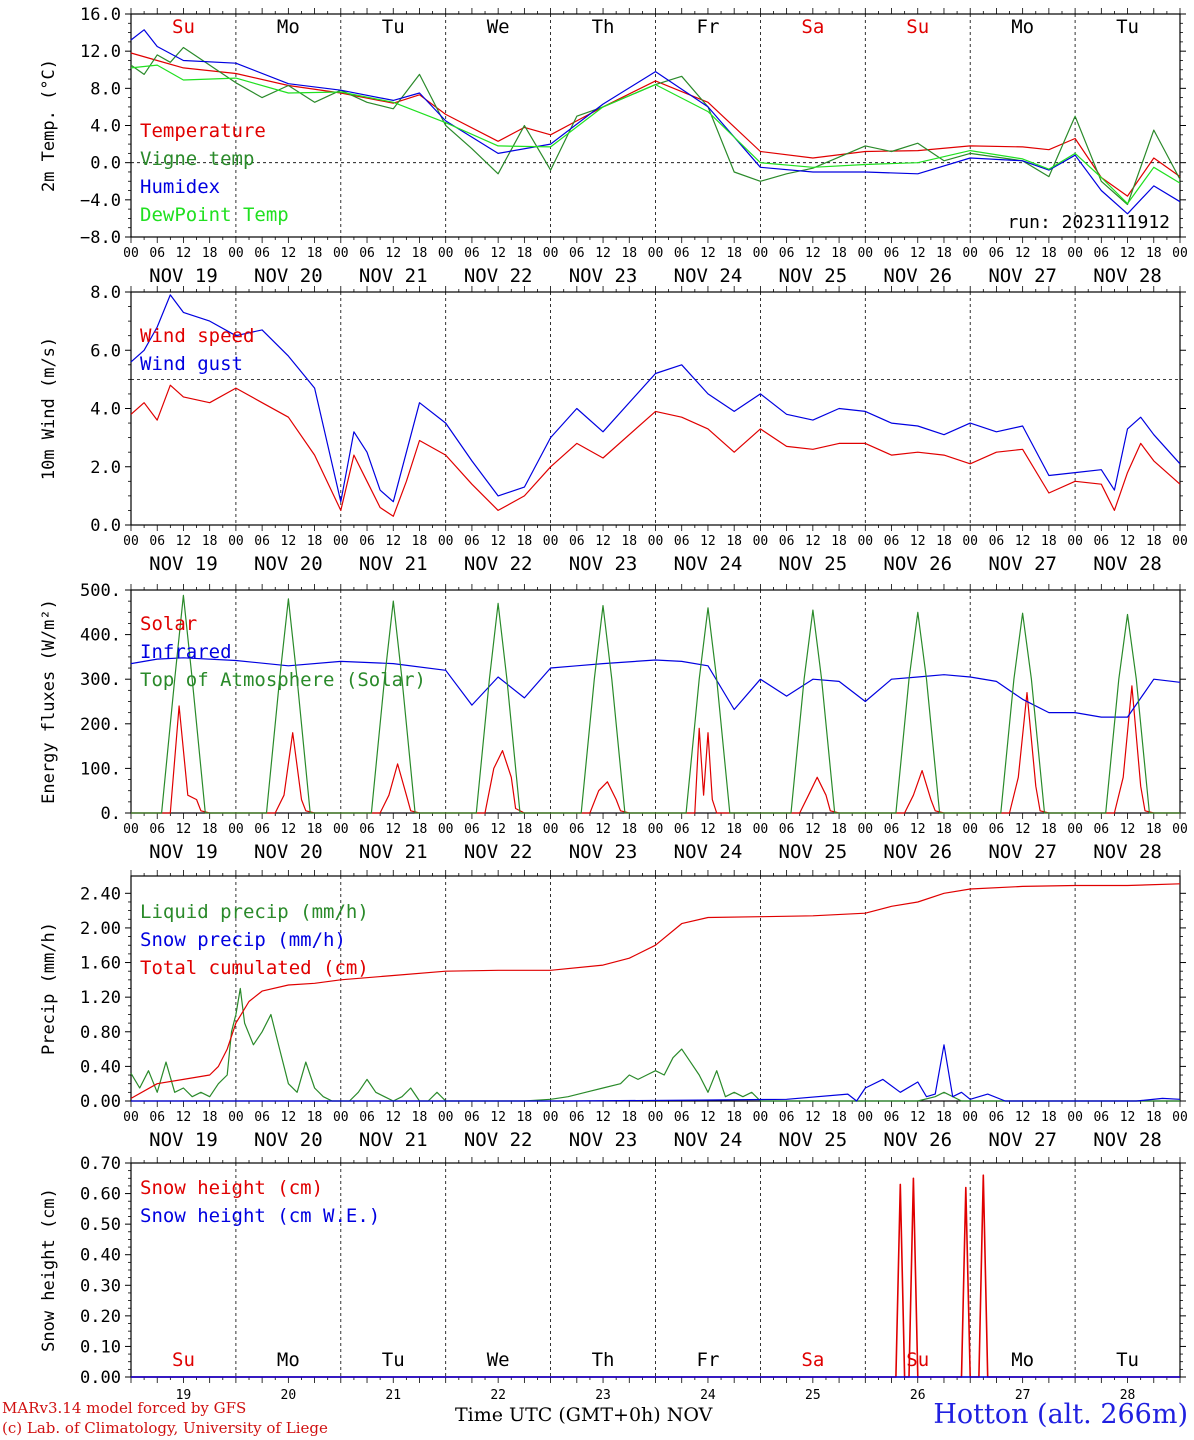  Describe the element at coordinates (288, 1360) in the screenshot. I see `weekday-label: Mo` at that location.